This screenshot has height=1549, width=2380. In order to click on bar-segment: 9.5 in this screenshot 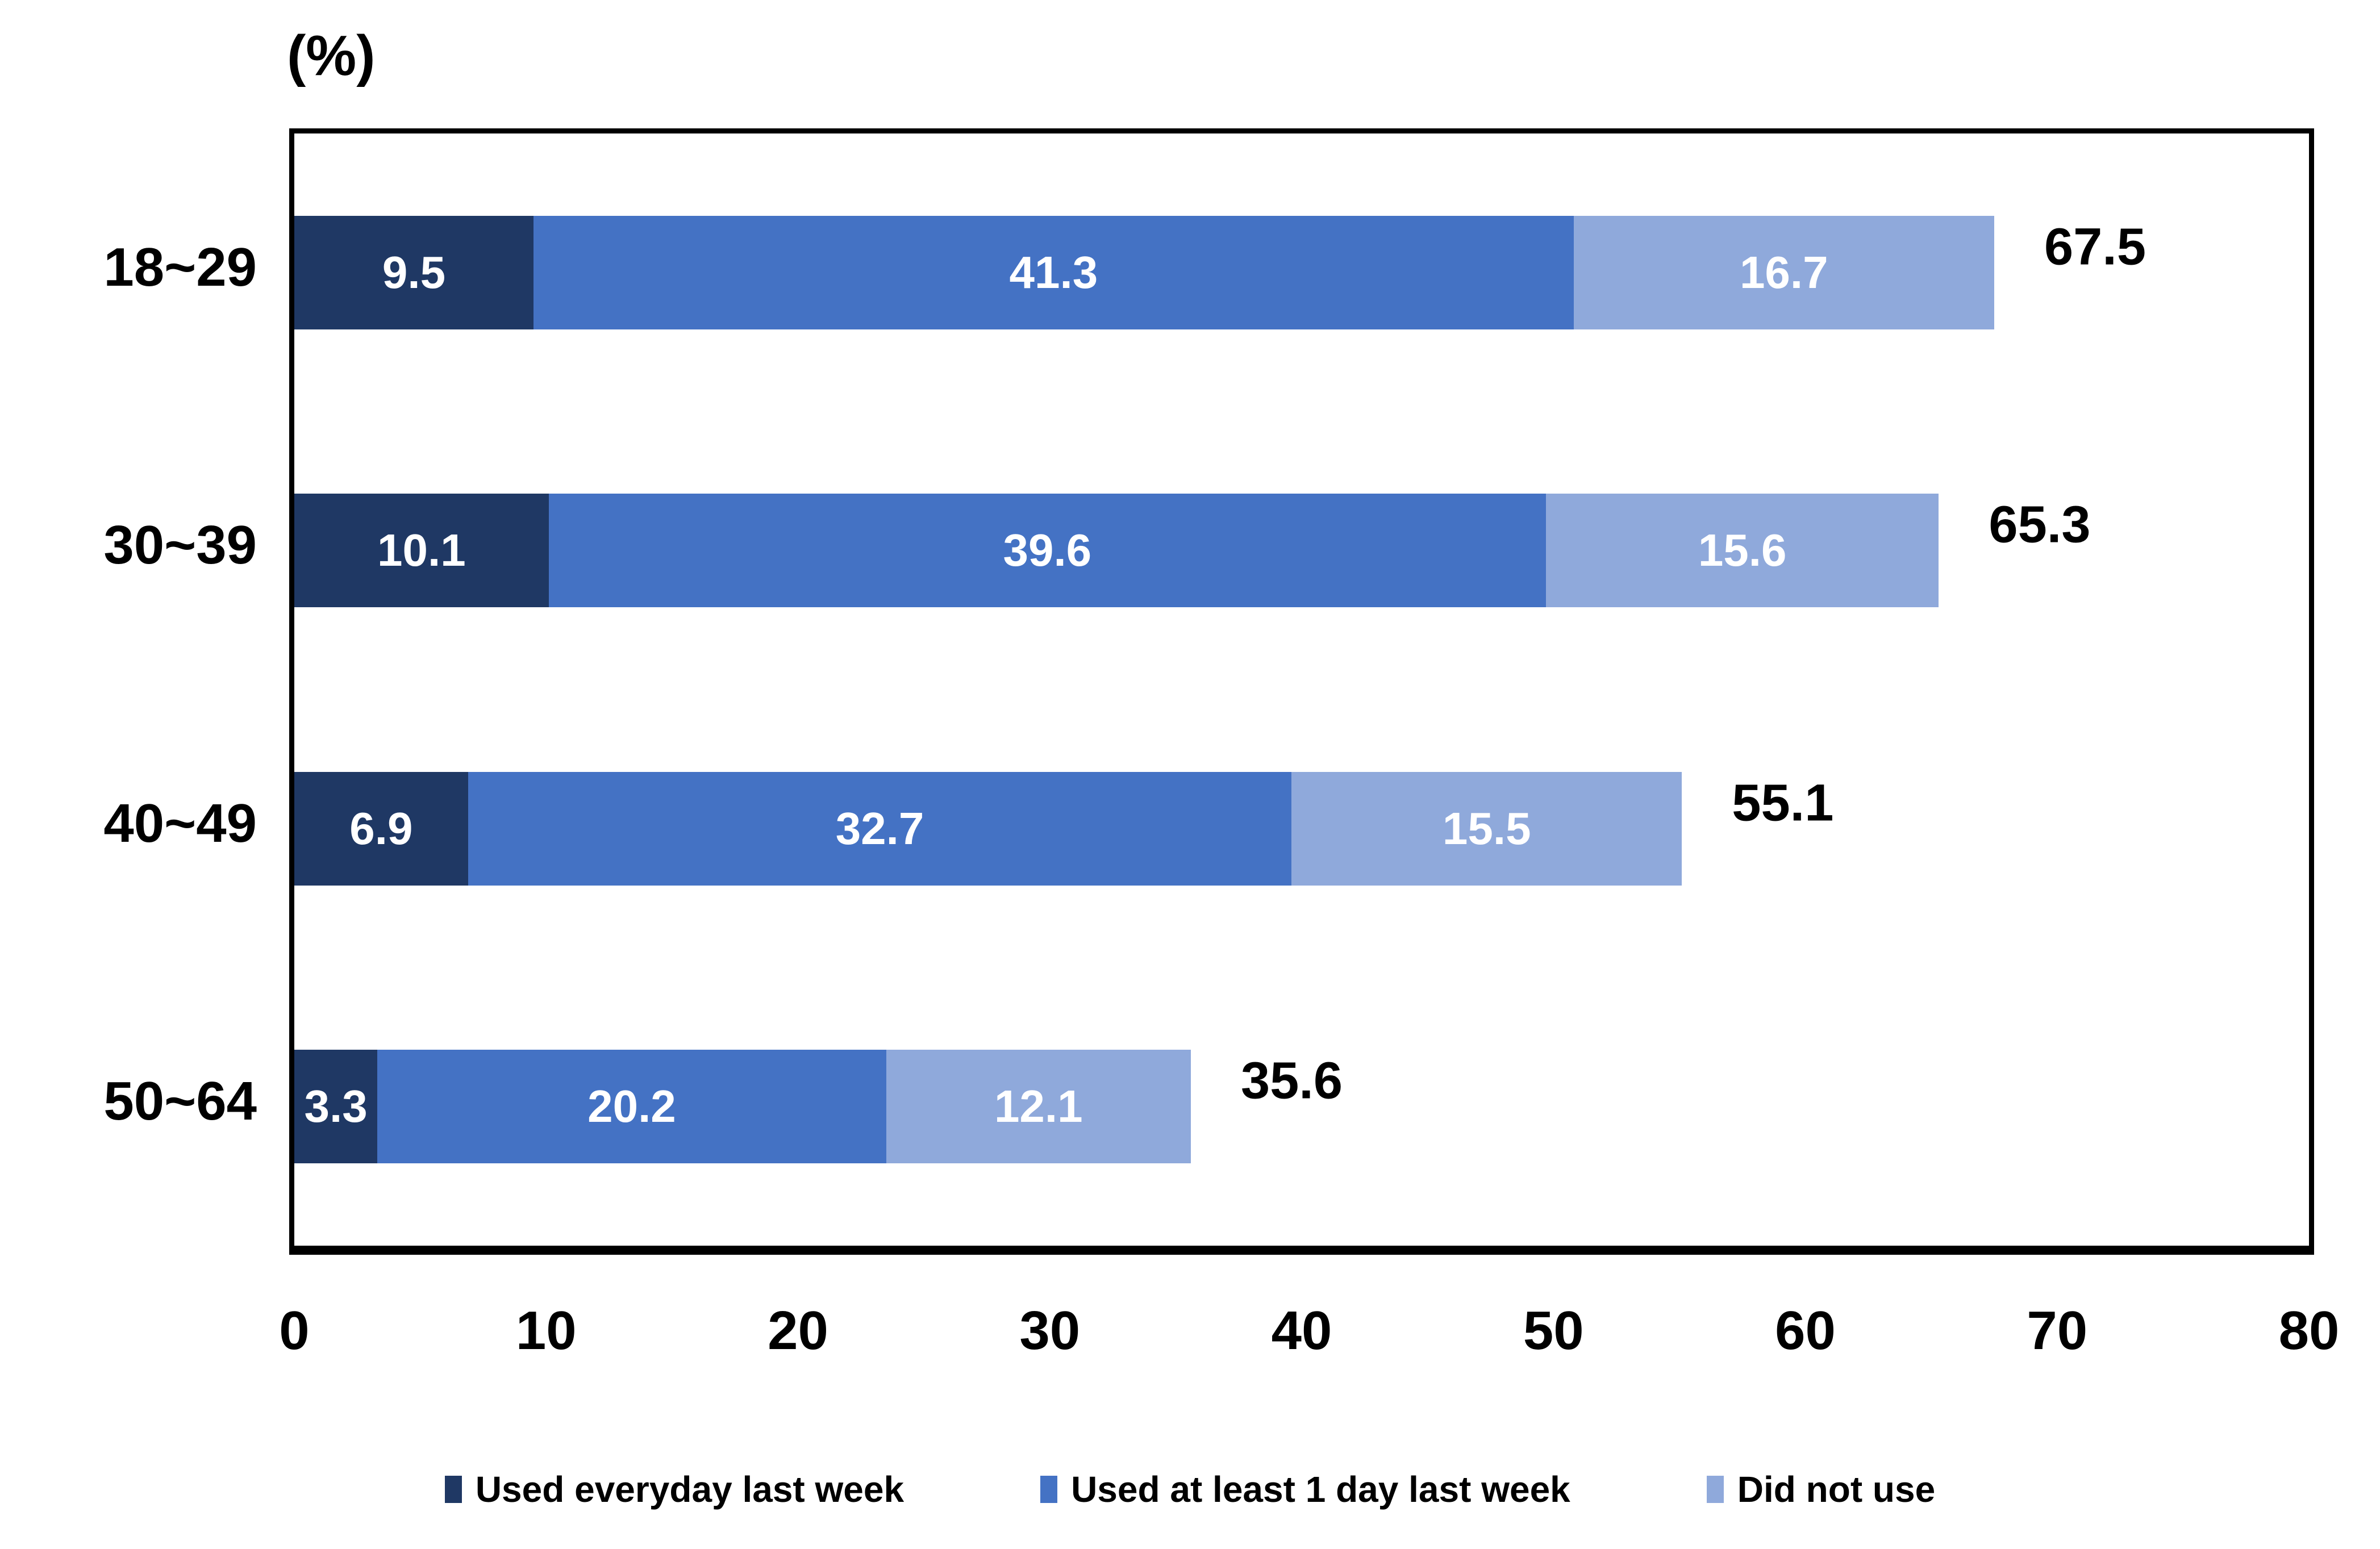, I will do `click(414, 272)`.